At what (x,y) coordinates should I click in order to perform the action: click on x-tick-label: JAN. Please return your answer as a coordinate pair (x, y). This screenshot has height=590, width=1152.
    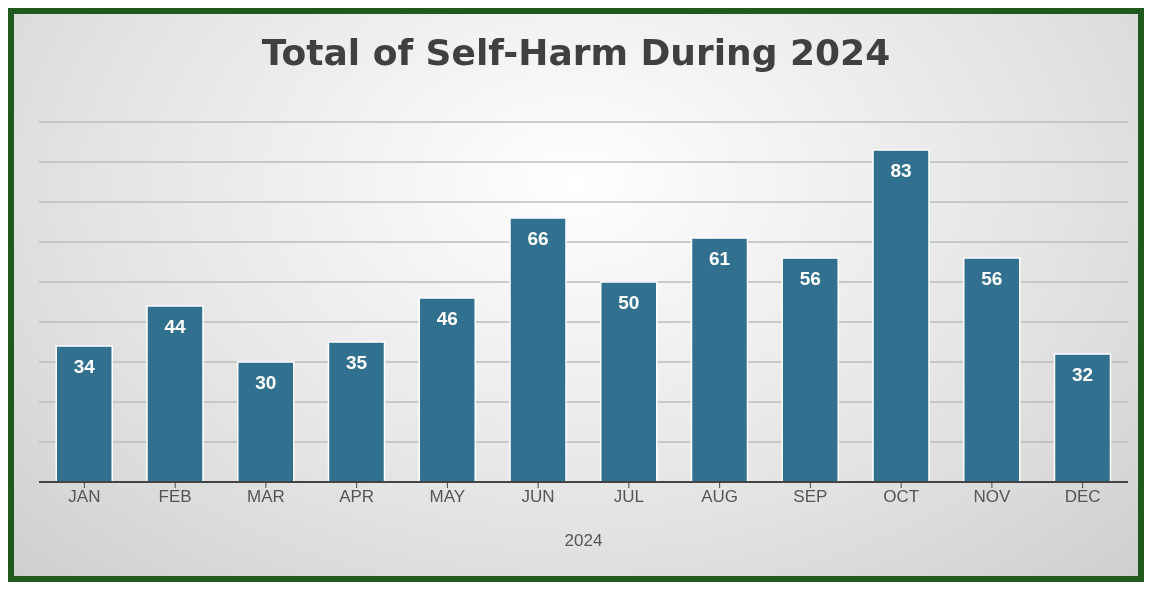
    Looking at the image, I should click on (84, 497).